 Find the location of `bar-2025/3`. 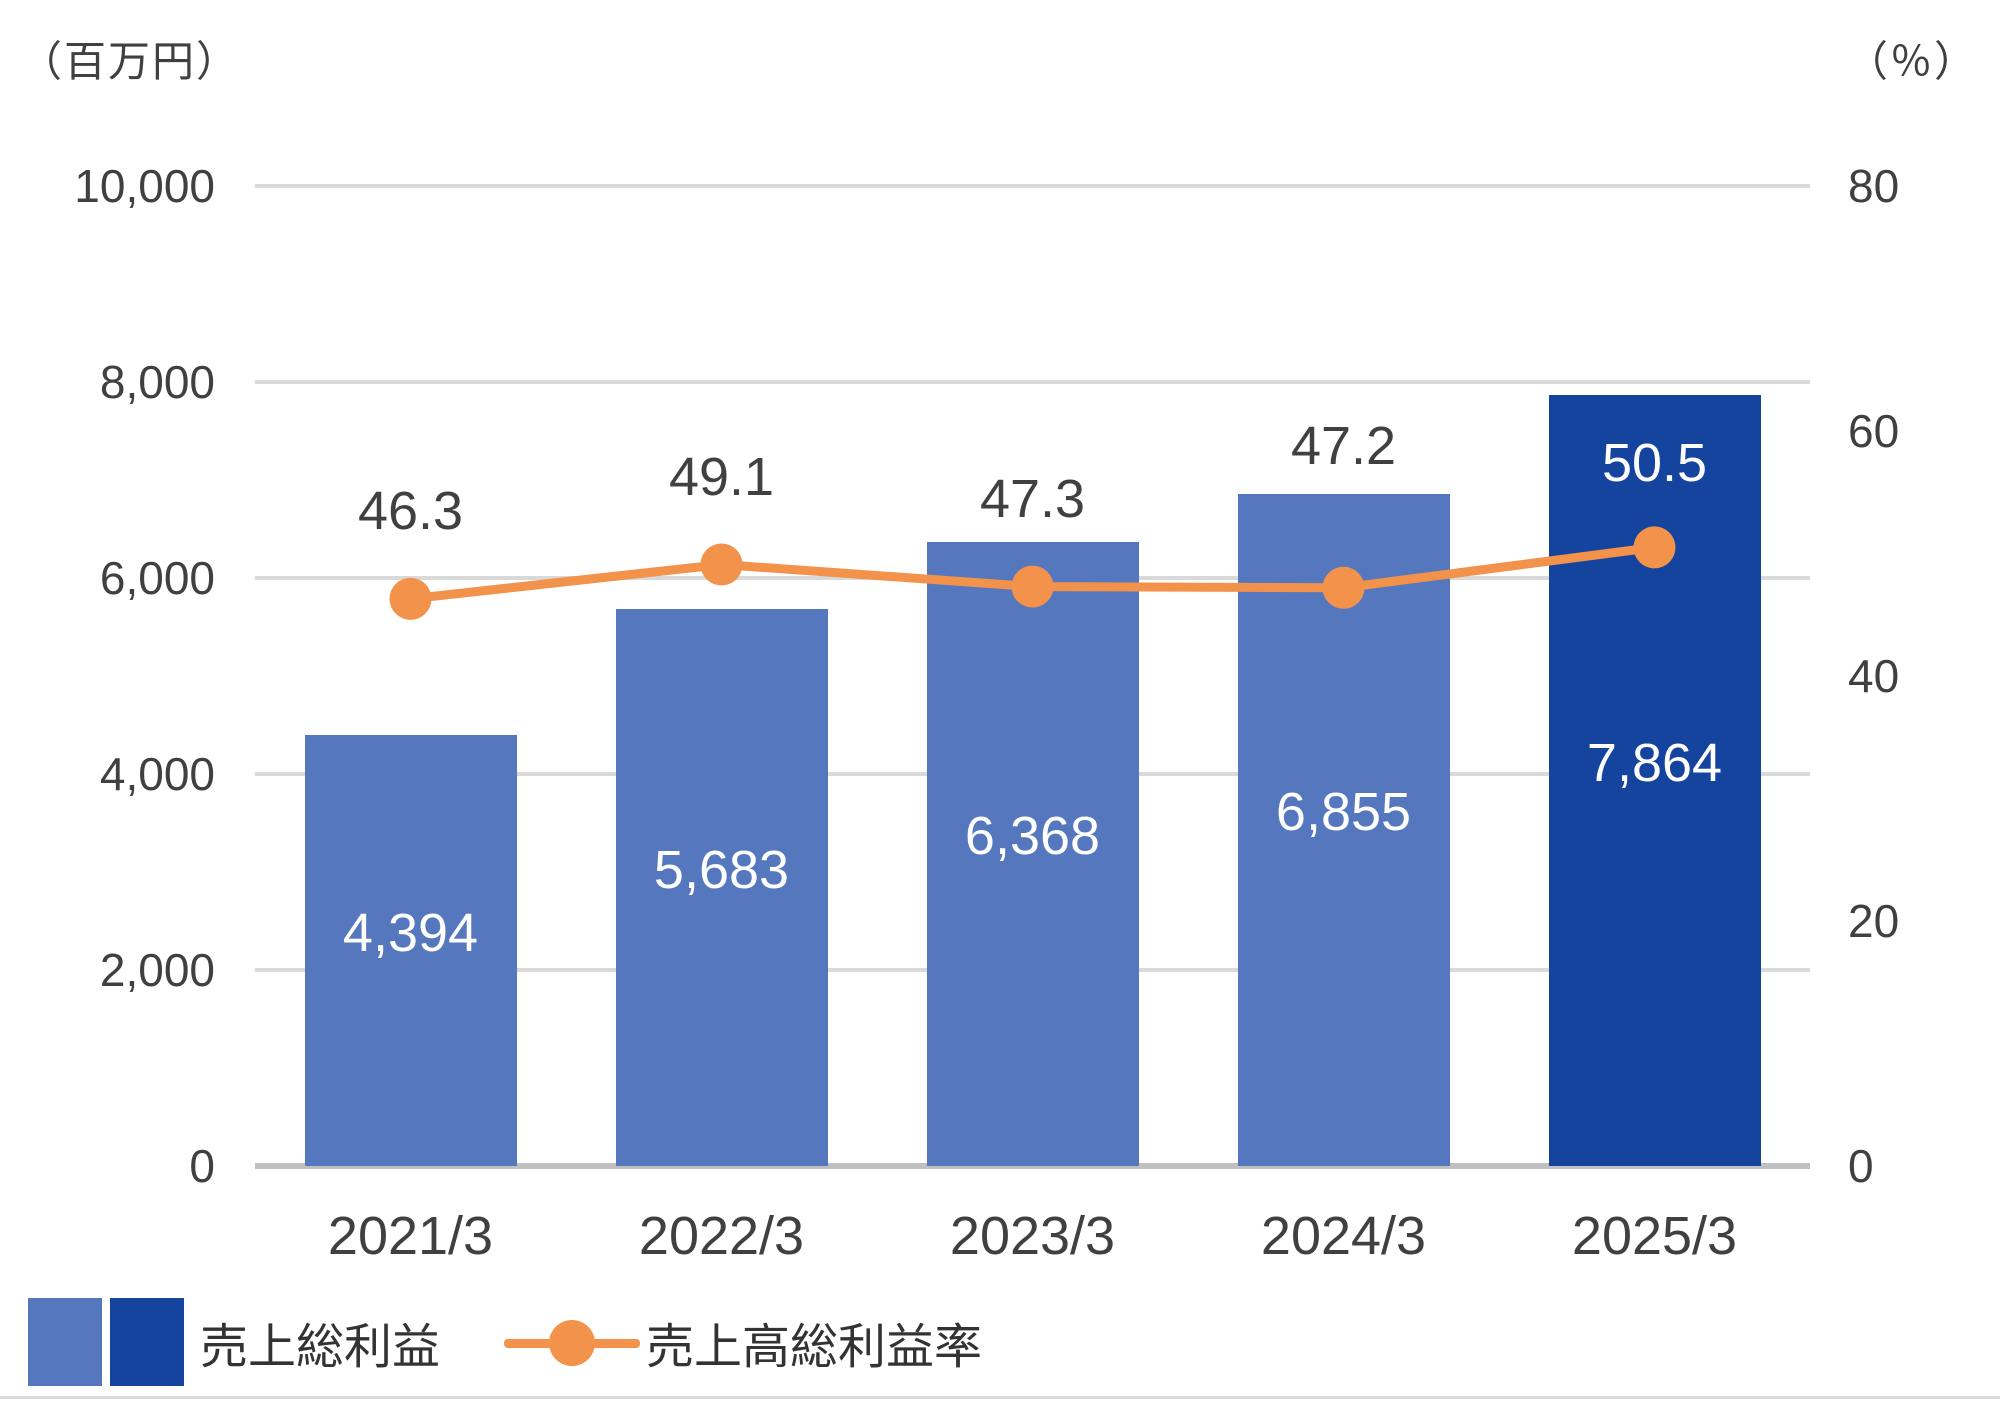

bar-2025/3 is located at coordinates (1654, 780).